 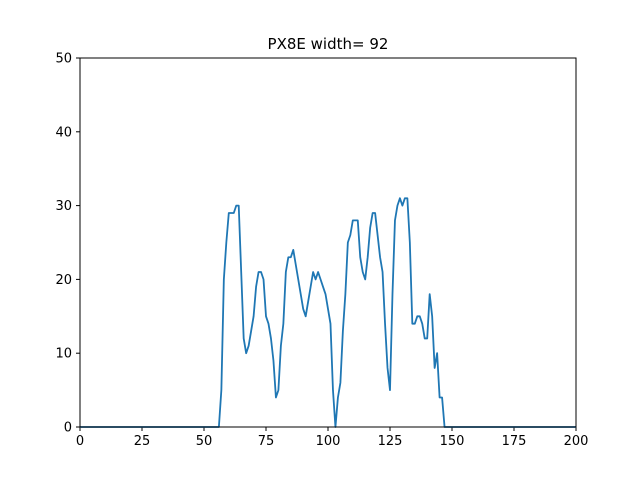 What do you see at coordinates (63, 354) in the screenshot?
I see `y-tick-label: 10` at bounding box center [63, 354].